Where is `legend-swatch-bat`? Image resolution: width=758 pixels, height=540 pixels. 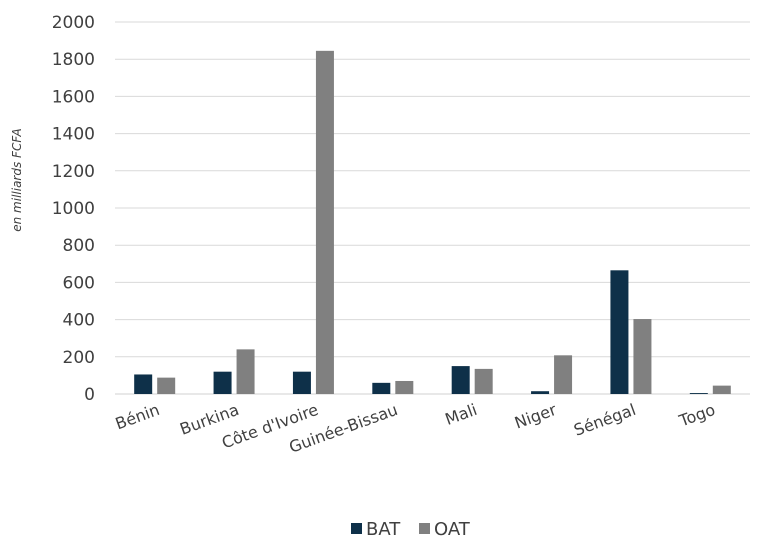
legend-swatch-bat is located at coordinates (356, 528).